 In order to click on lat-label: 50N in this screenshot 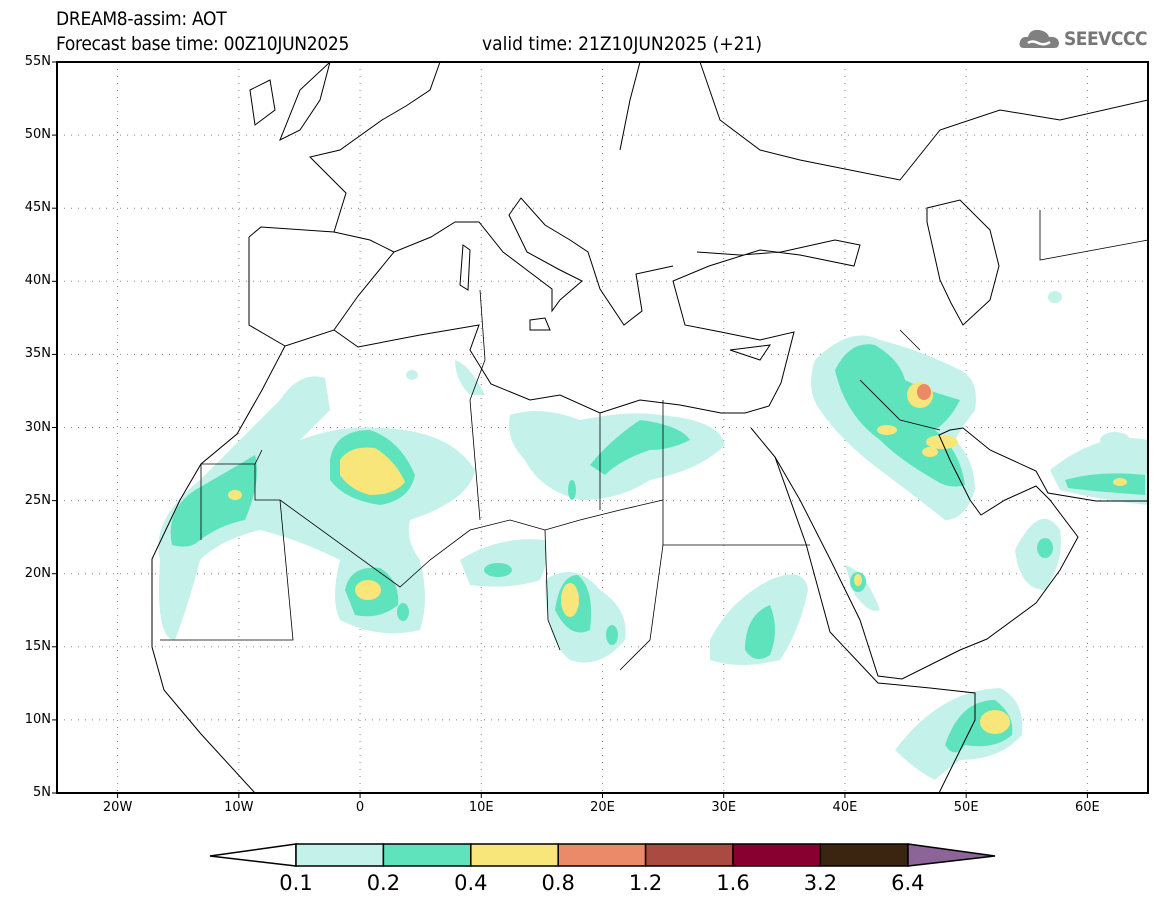, I will do `click(37, 135)`.